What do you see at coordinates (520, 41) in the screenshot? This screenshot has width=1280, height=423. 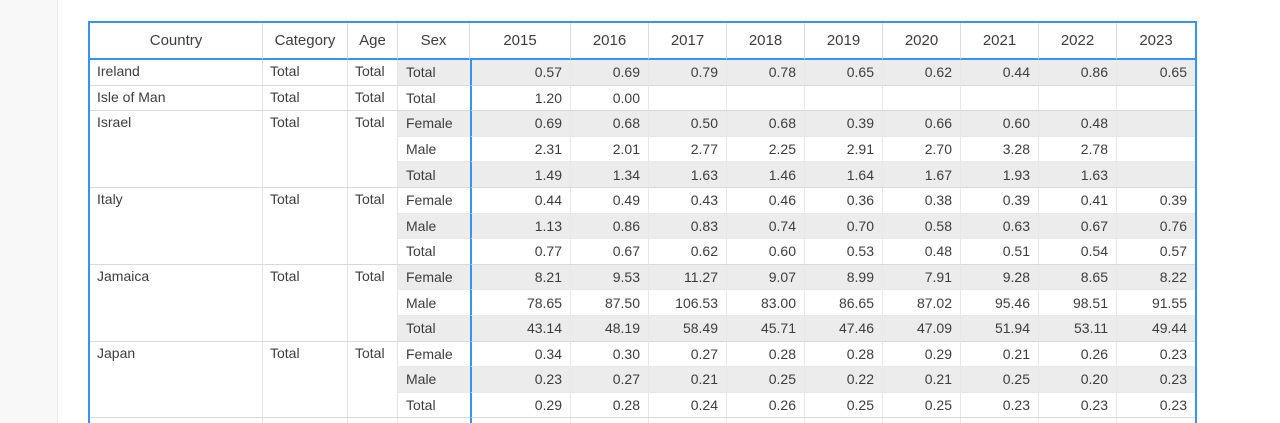 I see `column-header-2015: 2015` at bounding box center [520, 41].